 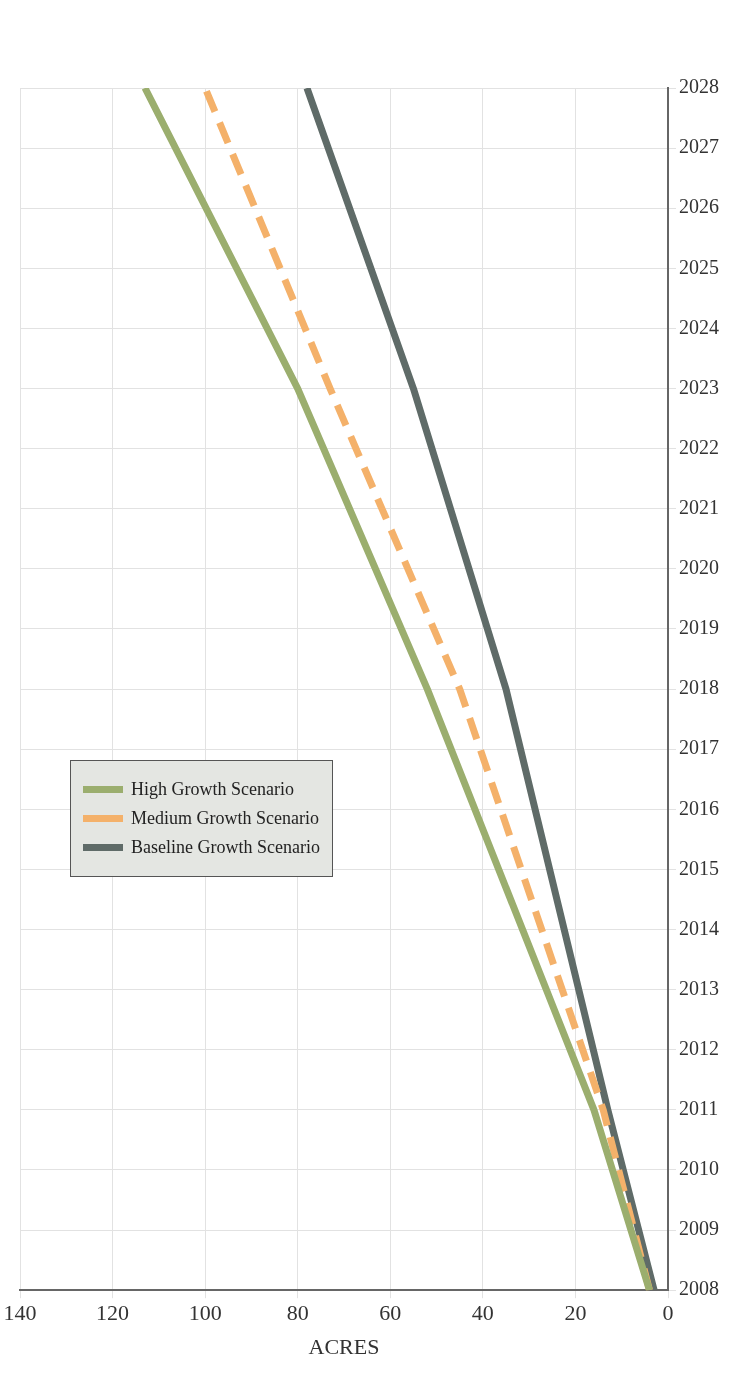 I want to click on y-tick-label: 2028, so click(x=699, y=86).